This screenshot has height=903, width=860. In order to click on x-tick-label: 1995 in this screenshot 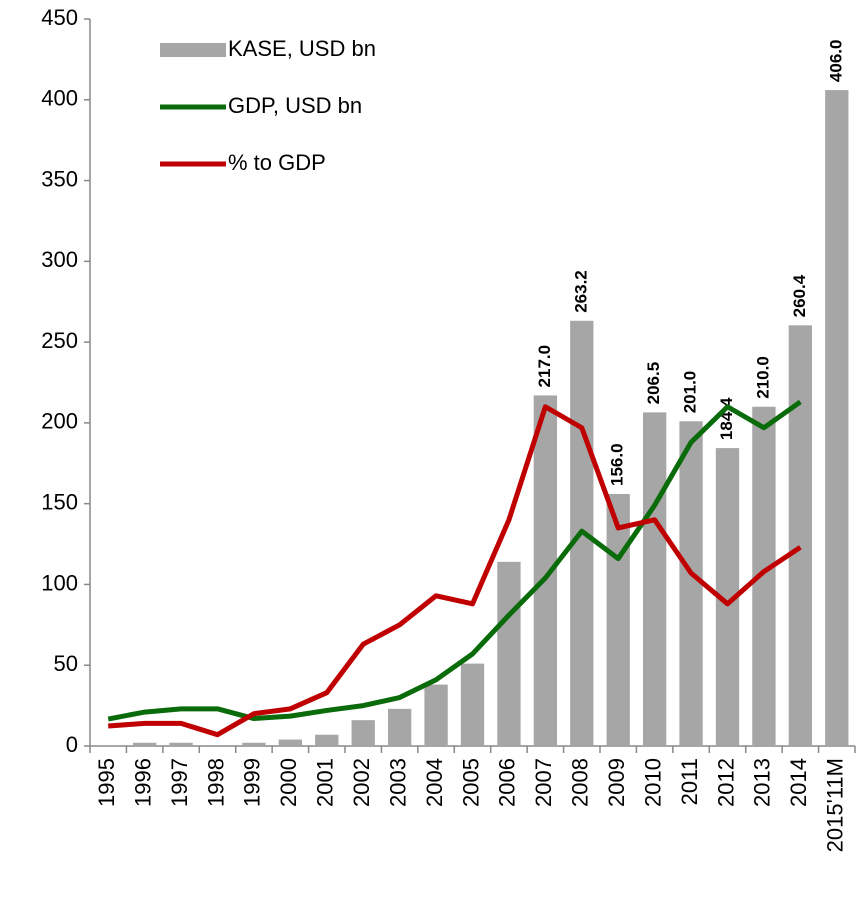, I will do `click(106, 782)`.